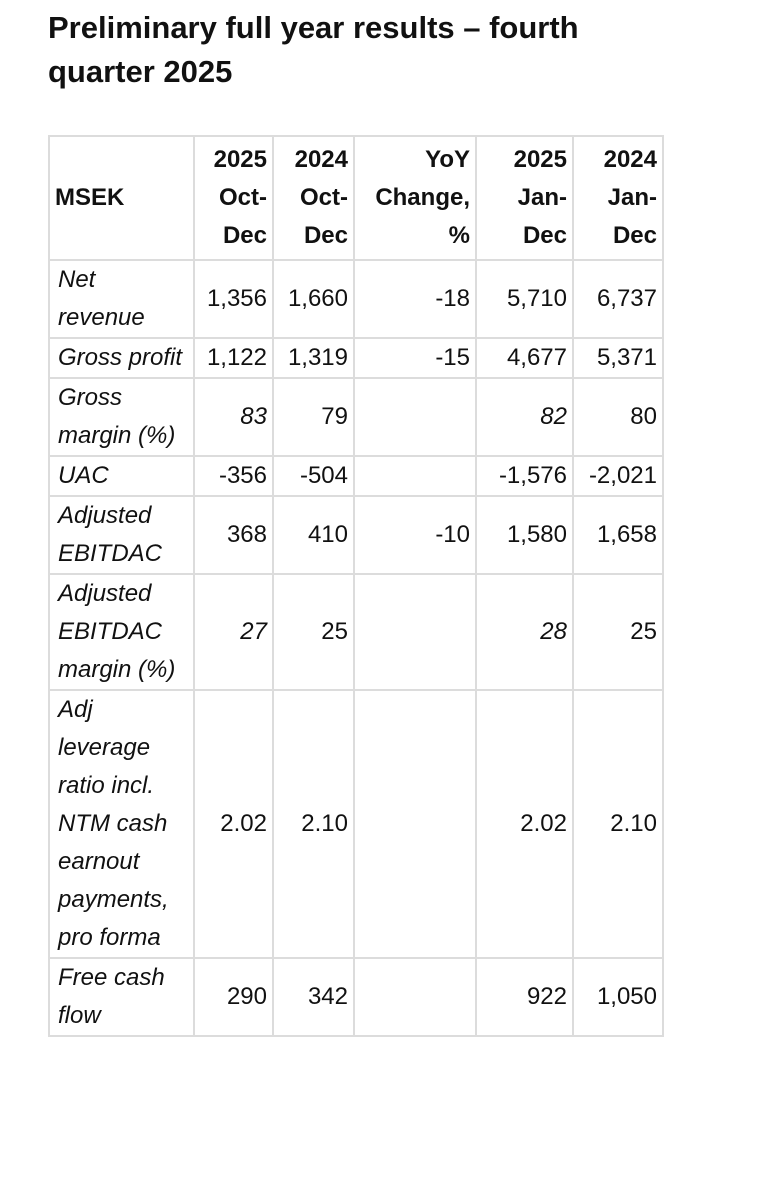 The image size is (782, 1200). What do you see at coordinates (415, 535) in the screenshot?
I see `cell: -10` at bounding box center [415, 535].